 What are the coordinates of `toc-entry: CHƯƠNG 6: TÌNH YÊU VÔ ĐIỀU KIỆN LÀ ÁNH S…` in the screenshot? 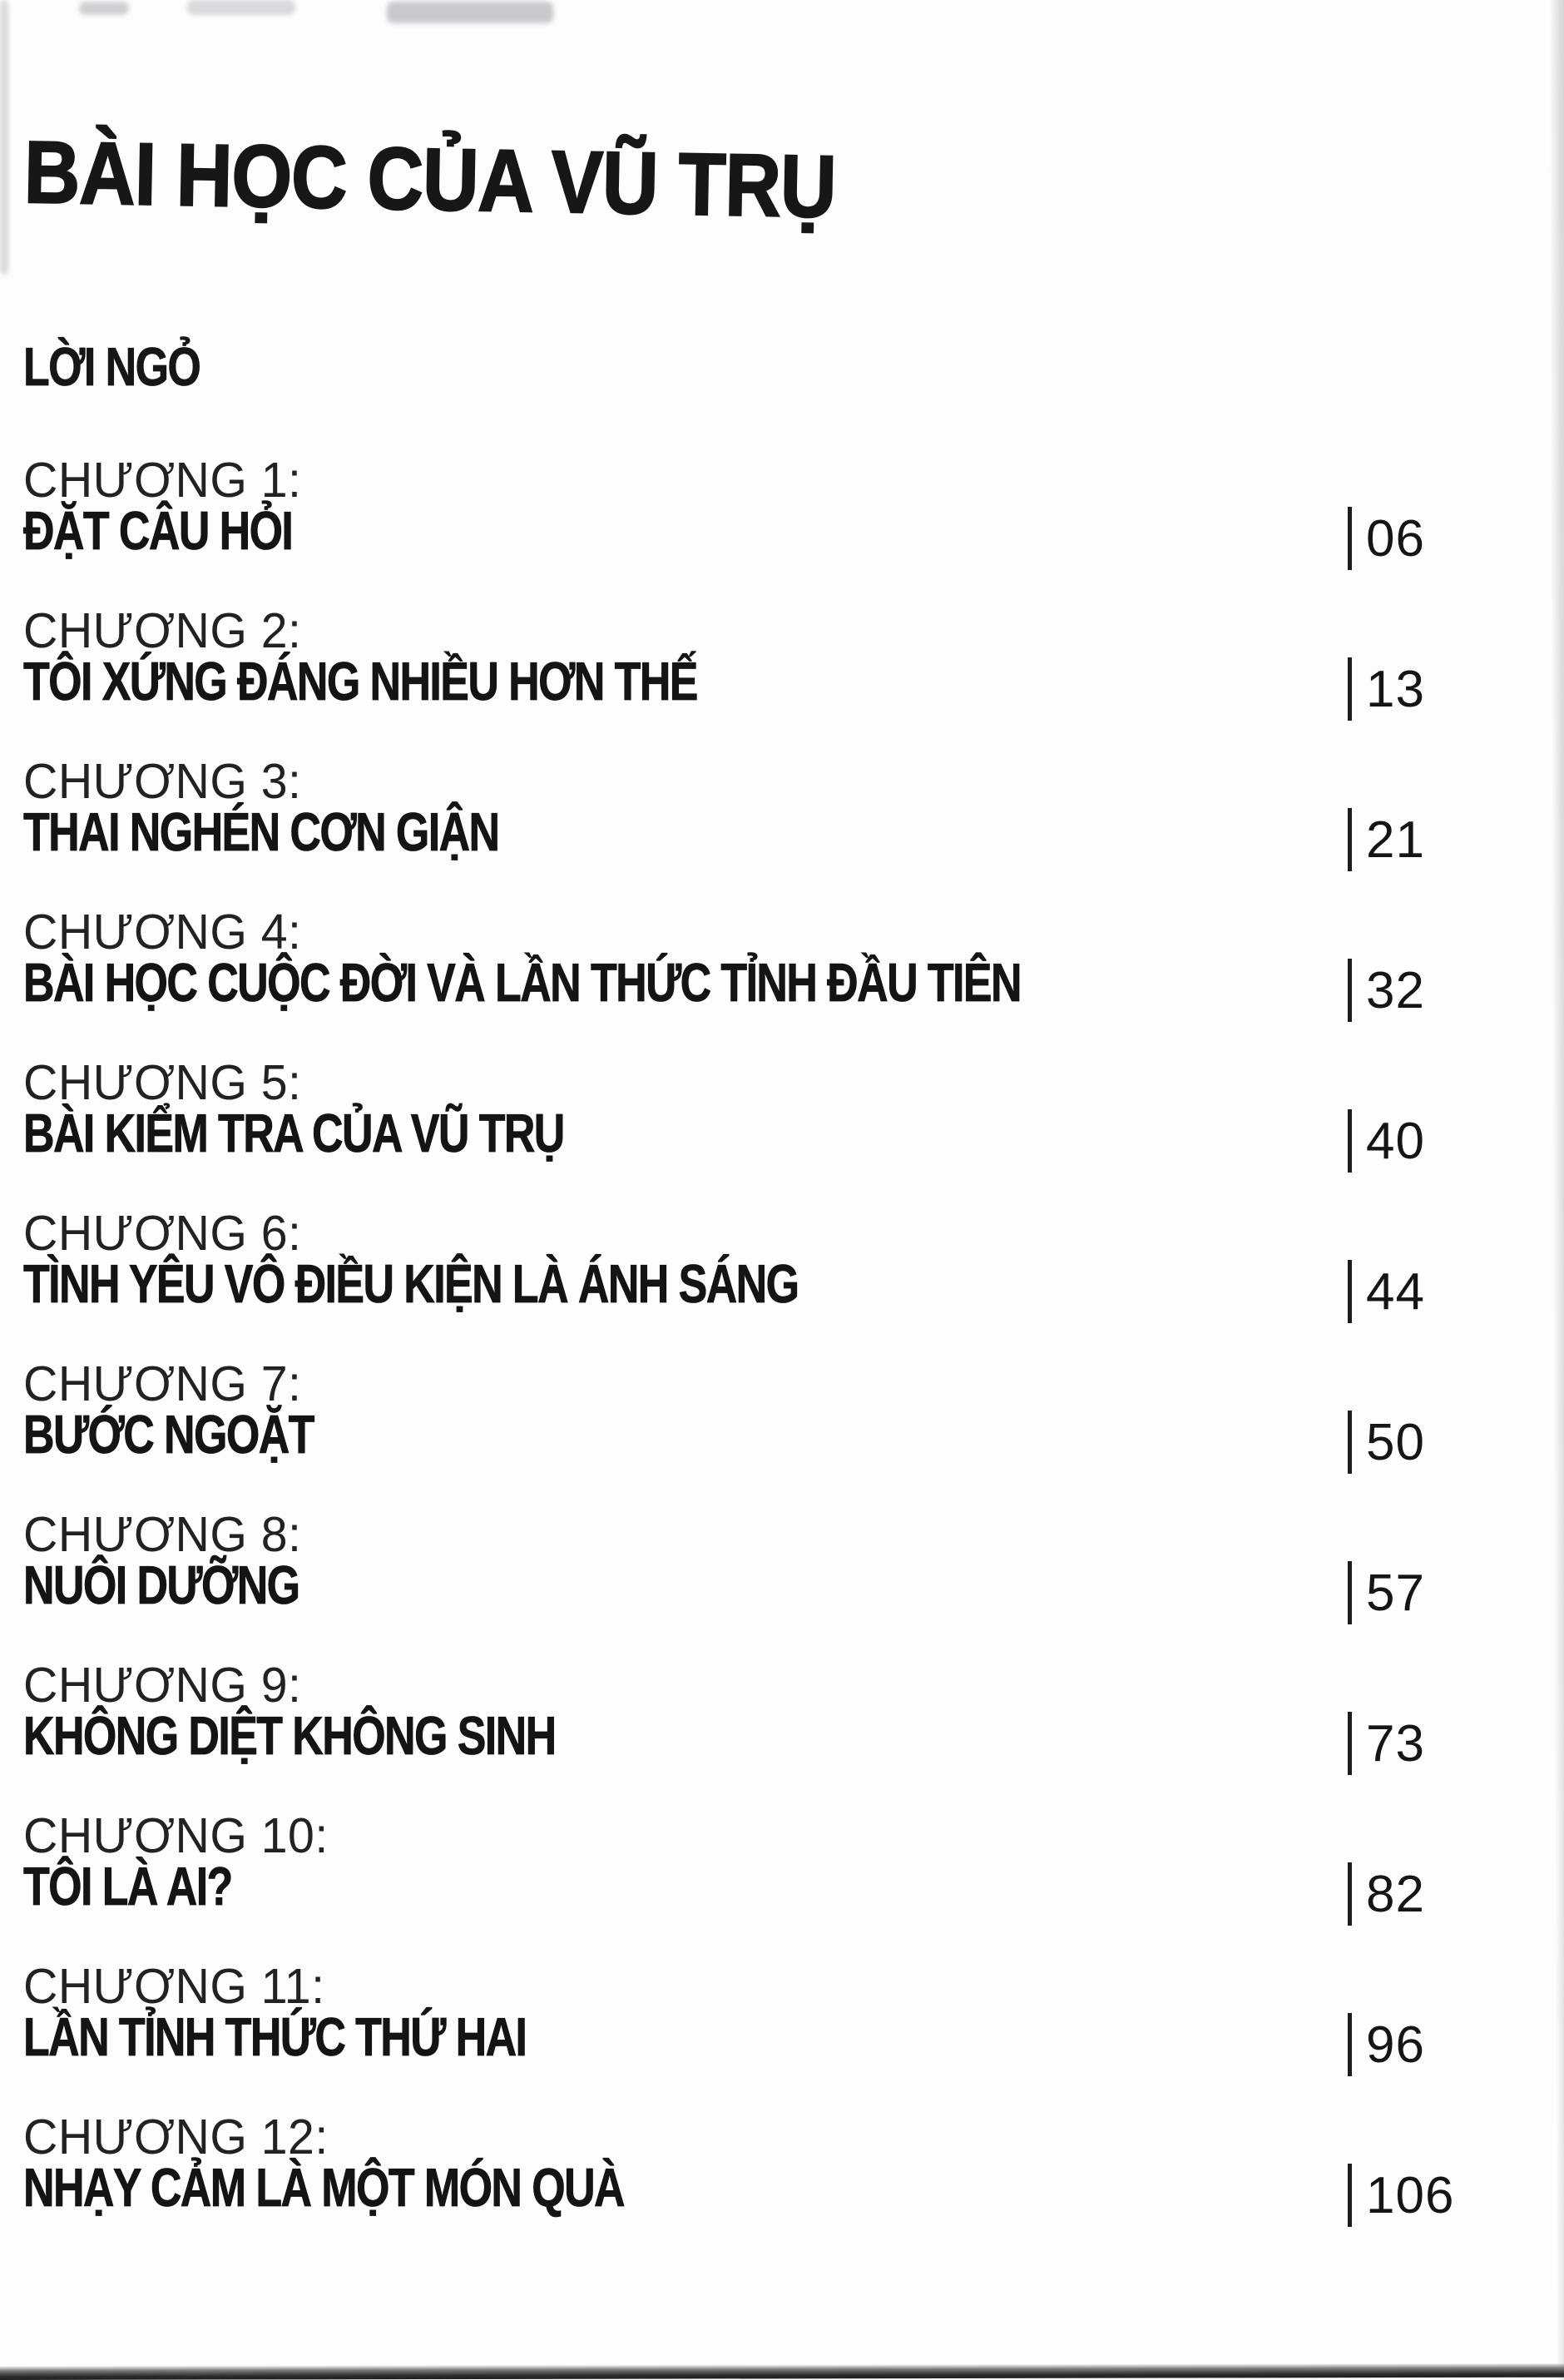 It's located at (794, 1274).